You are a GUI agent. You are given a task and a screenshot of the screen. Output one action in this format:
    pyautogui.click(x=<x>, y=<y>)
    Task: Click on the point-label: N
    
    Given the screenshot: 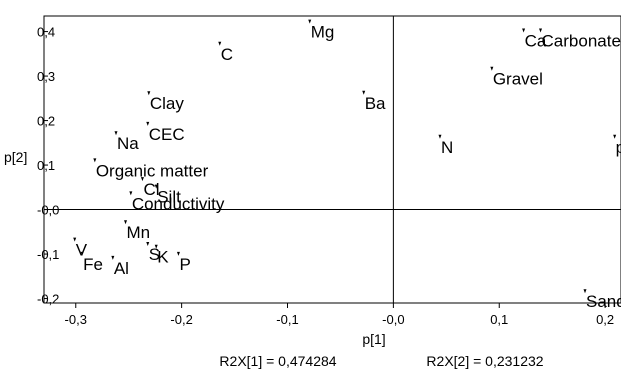 What is the action you would take?
    pyautogui.click(x=447, y=147)
    